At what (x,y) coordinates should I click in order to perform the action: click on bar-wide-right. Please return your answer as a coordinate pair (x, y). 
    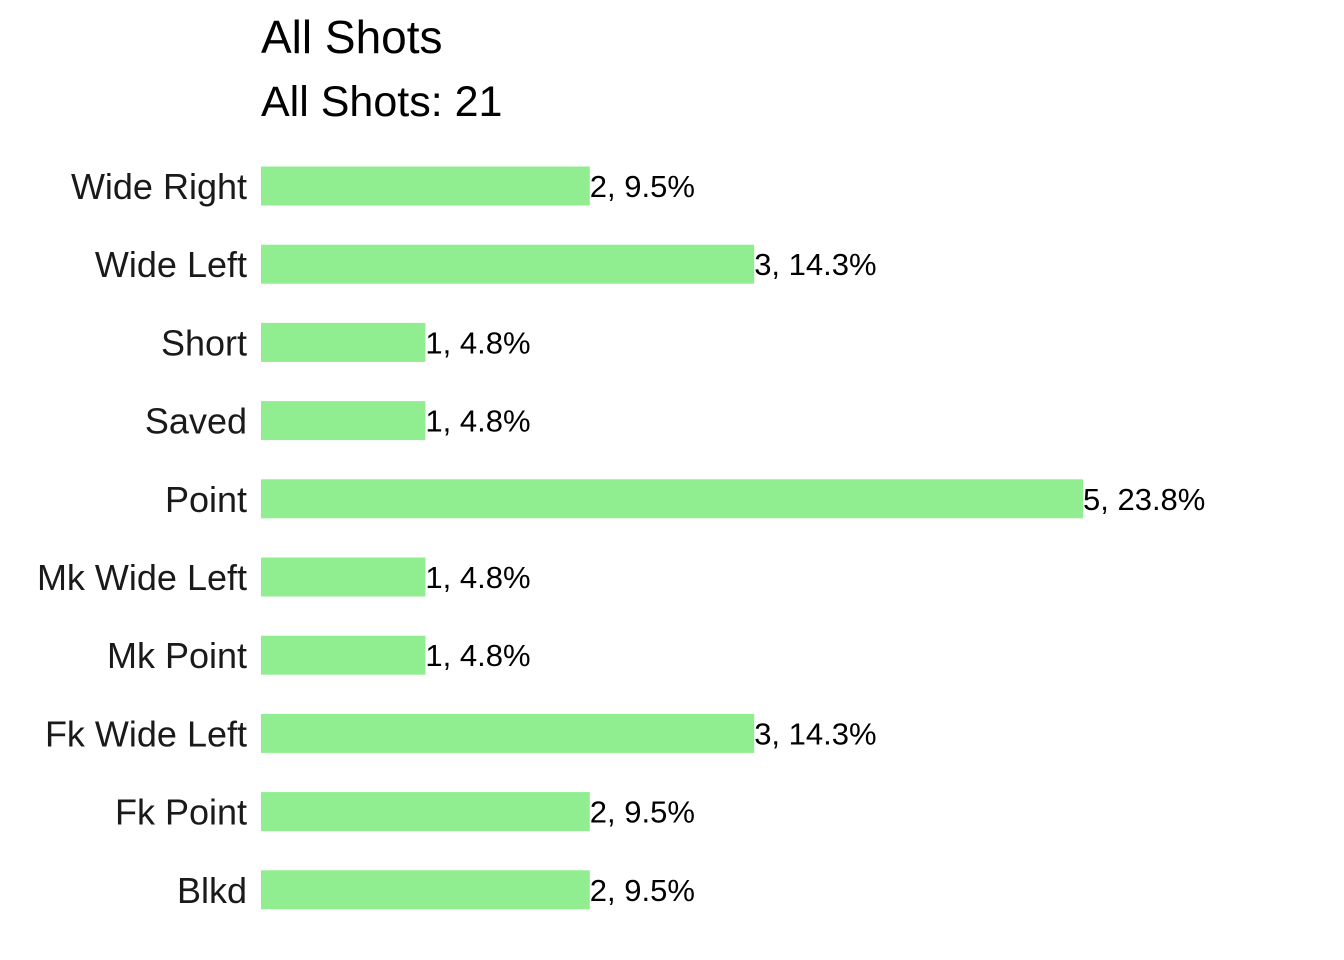
    Looking at the image, I should click on (425, 186).